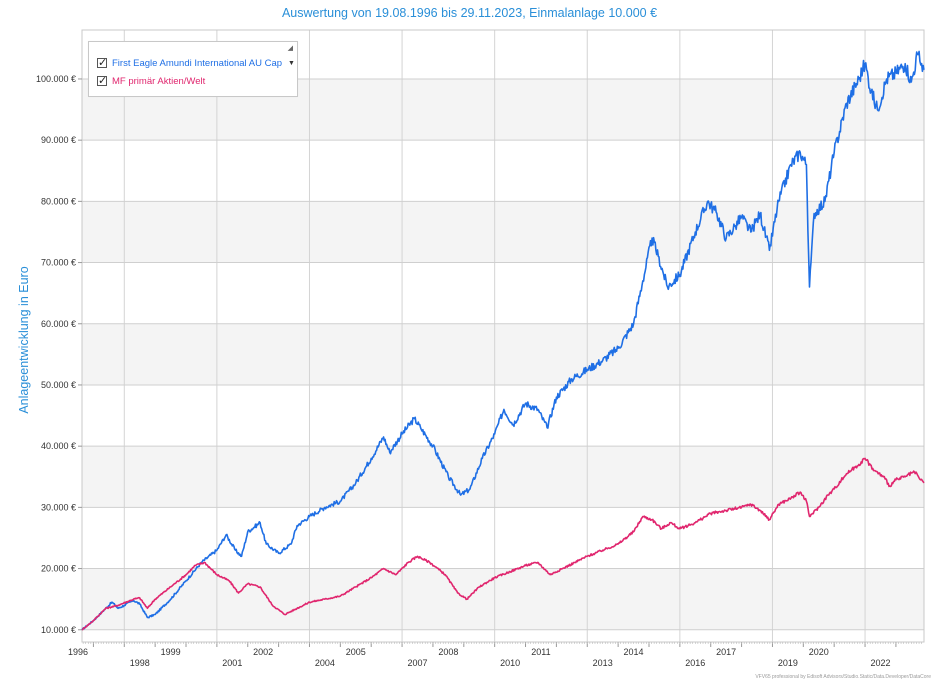 This screenshot has height=683, width=939. I want to click on x-tick-label: 2016, so click(695, 663).